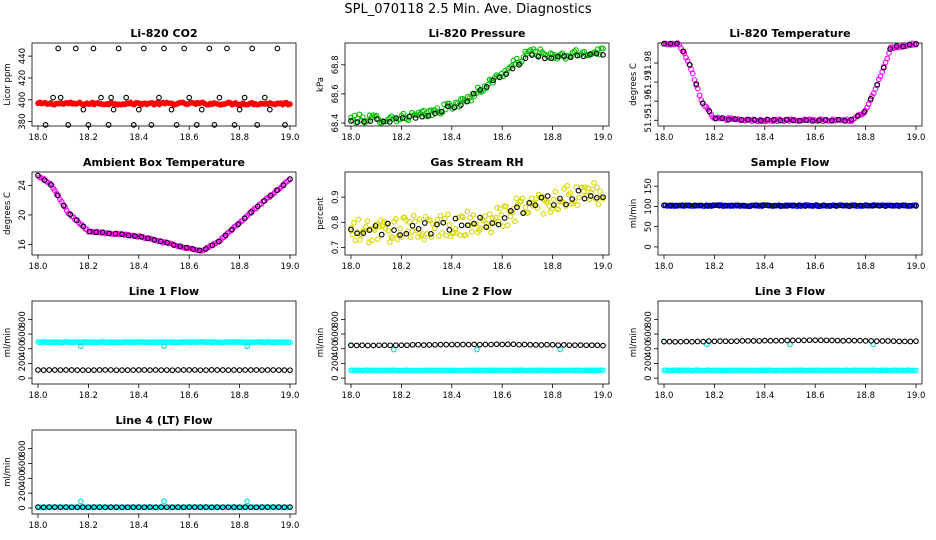  I want to click on y-tick-label: 150, so click(649, 186).